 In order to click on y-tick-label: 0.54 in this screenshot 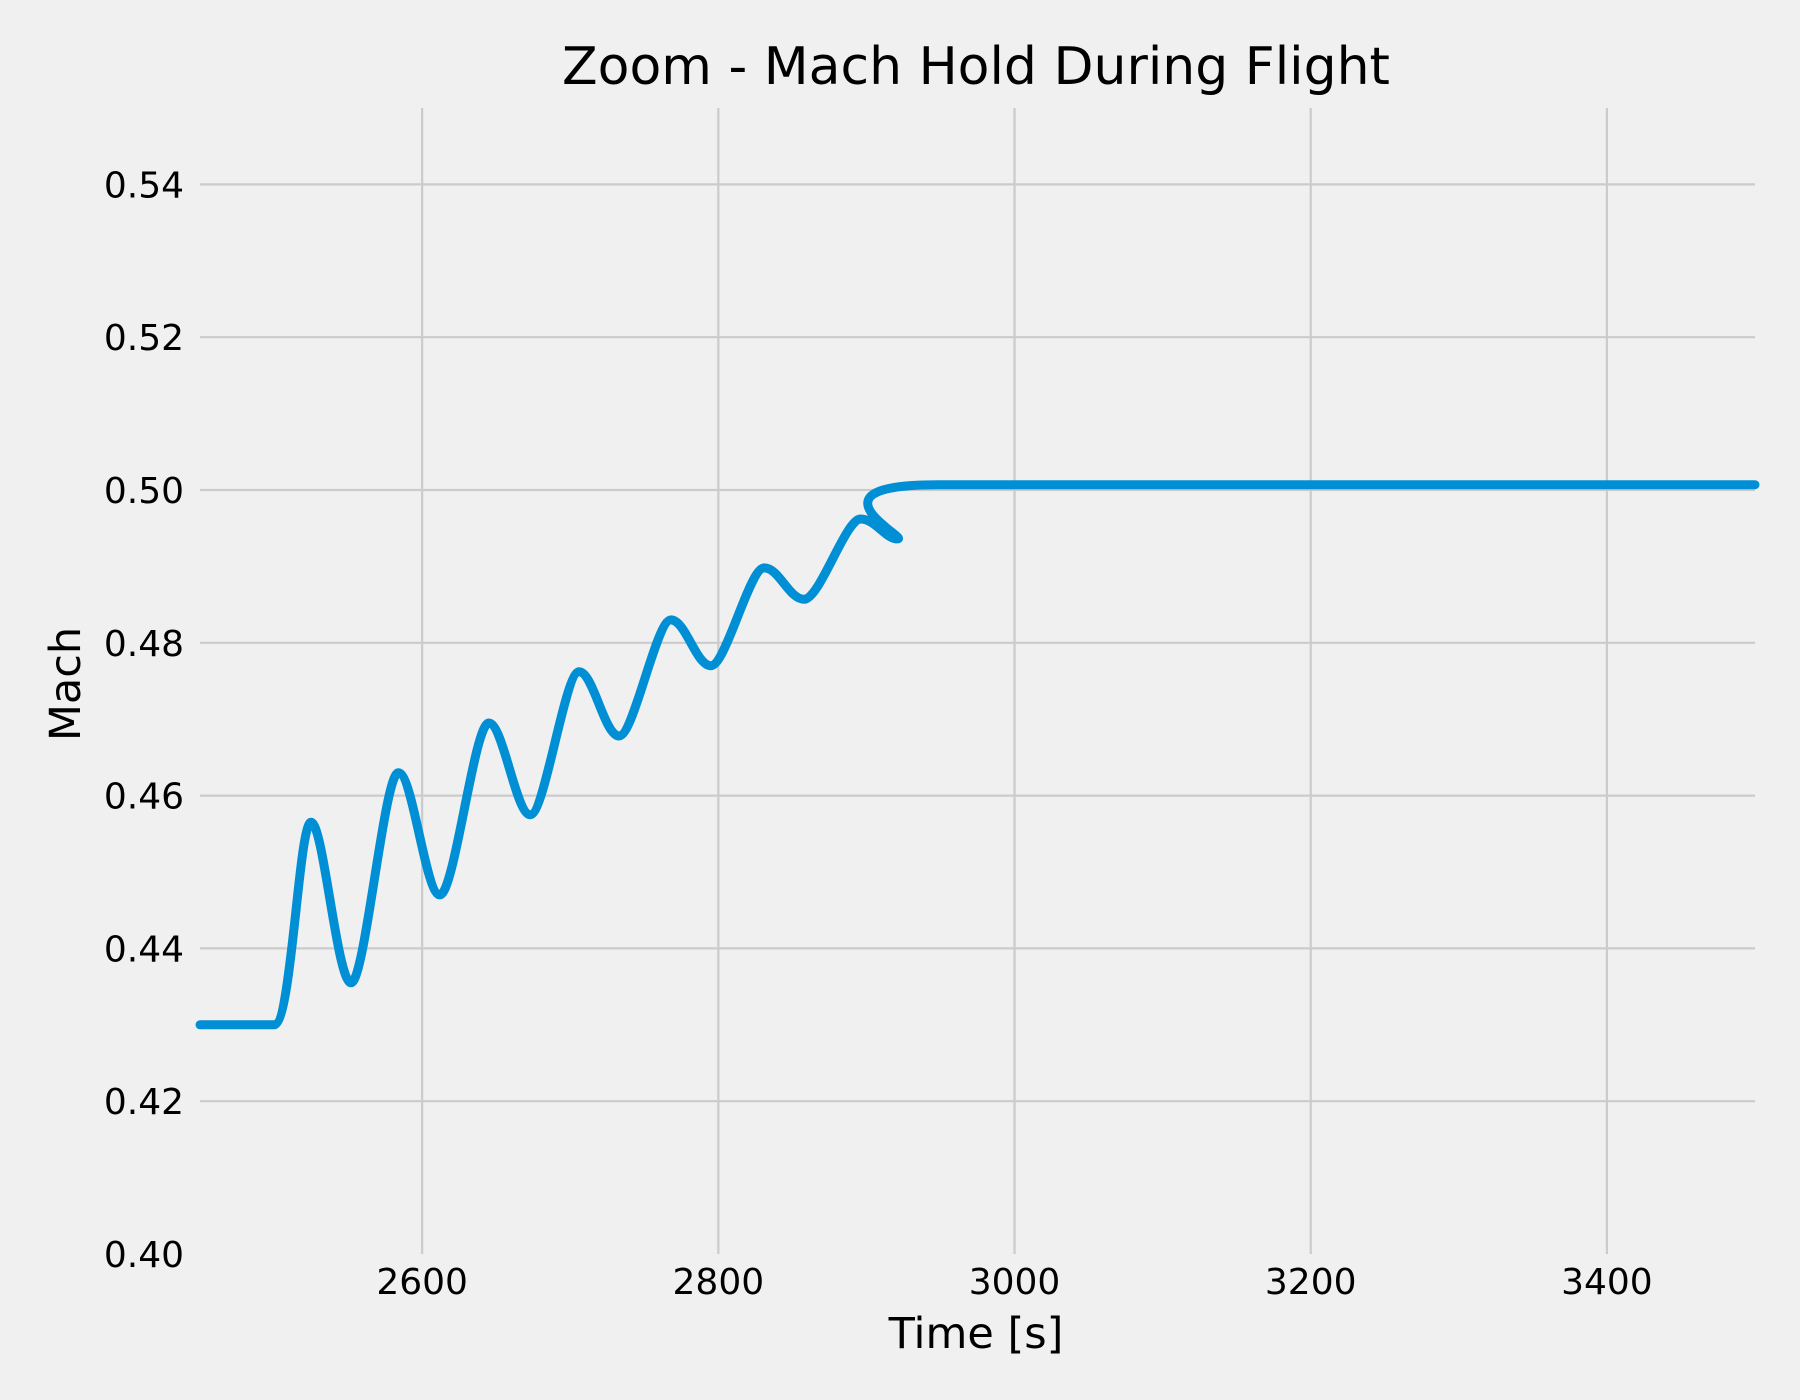, I will do `click(144, 185)`.